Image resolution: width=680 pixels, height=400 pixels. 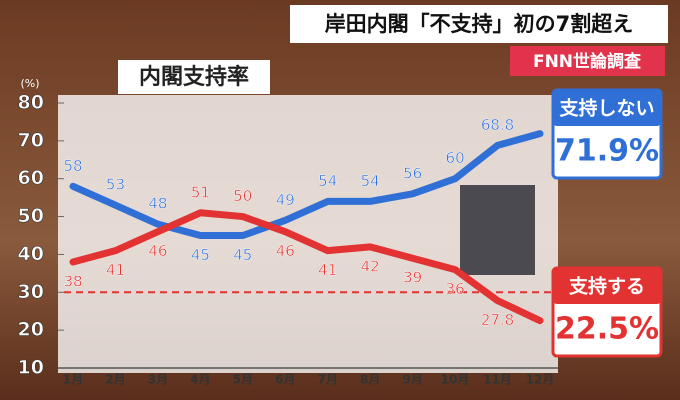 I want to click on x-tick-label: 12月, so click(x=540, y=380).